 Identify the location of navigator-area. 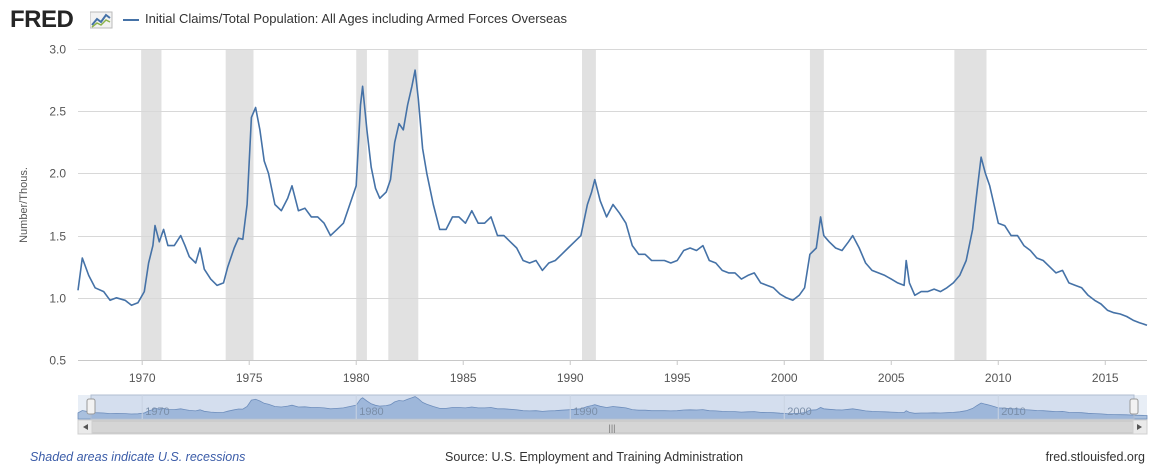
(612, 408).